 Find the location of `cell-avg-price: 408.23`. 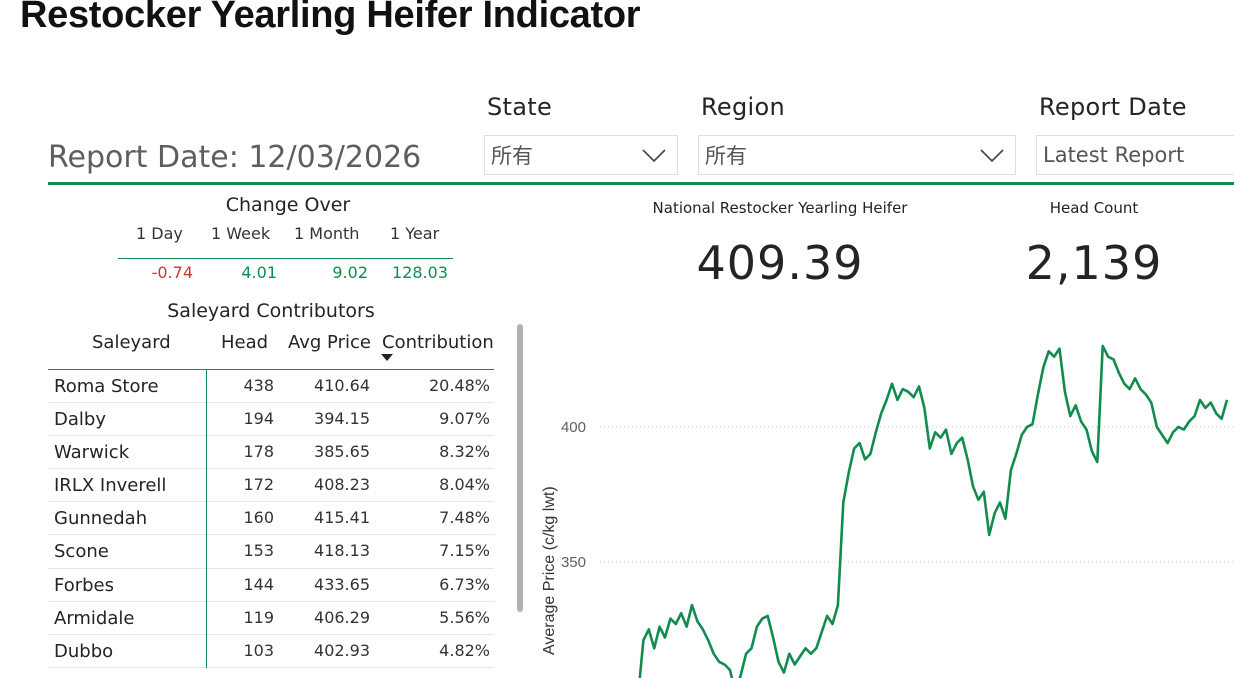

cell-avg-price: 408.23 is located at coordinates (342, 485).